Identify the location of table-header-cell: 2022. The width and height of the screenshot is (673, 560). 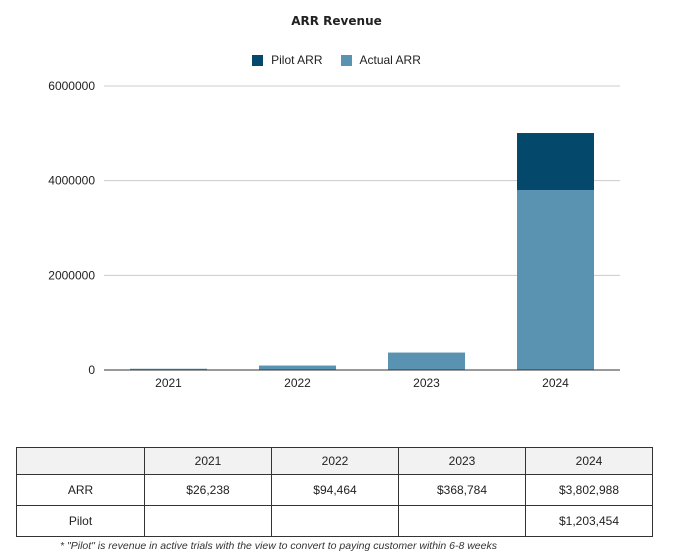
(335, 461).